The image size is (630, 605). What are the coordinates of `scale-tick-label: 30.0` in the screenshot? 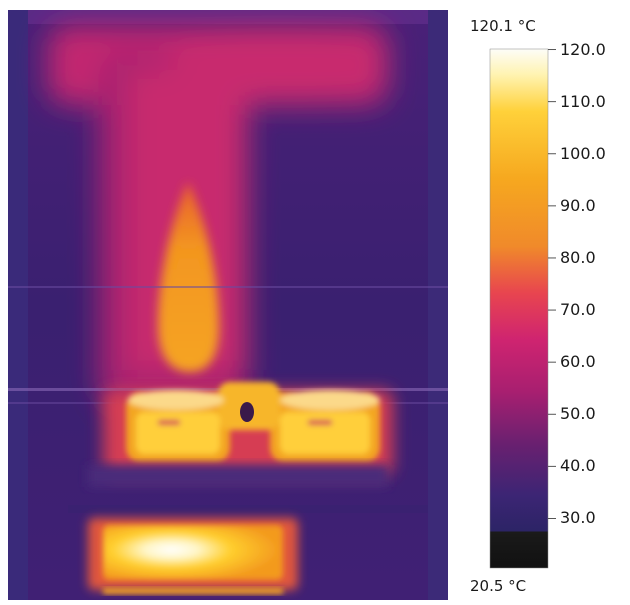 It's located at (578, 518).